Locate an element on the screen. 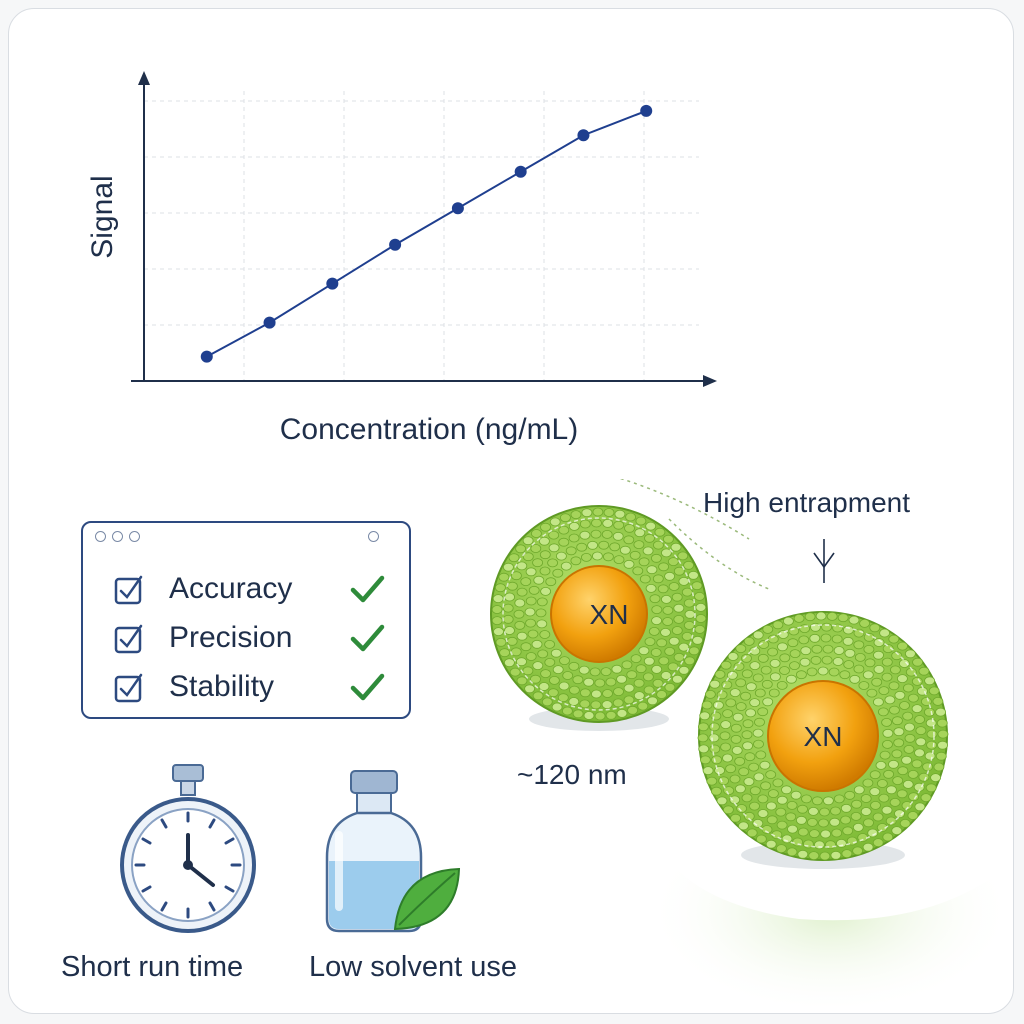 This screenshot has height=1024, width=1024. arrow-down-icon is located at coordinates (824, 561).